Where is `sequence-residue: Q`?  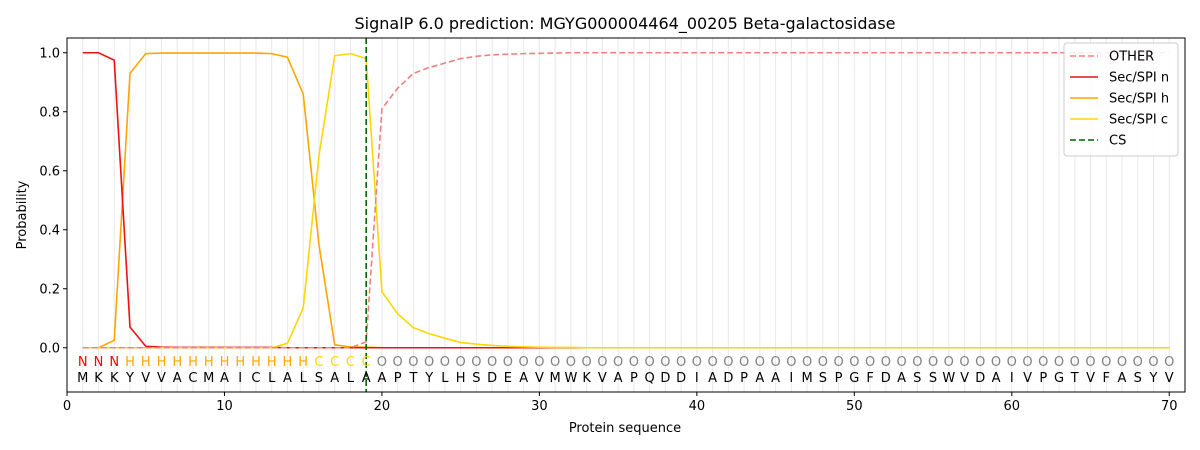 sequence-residue: Q is located at coordinates (650, 378).